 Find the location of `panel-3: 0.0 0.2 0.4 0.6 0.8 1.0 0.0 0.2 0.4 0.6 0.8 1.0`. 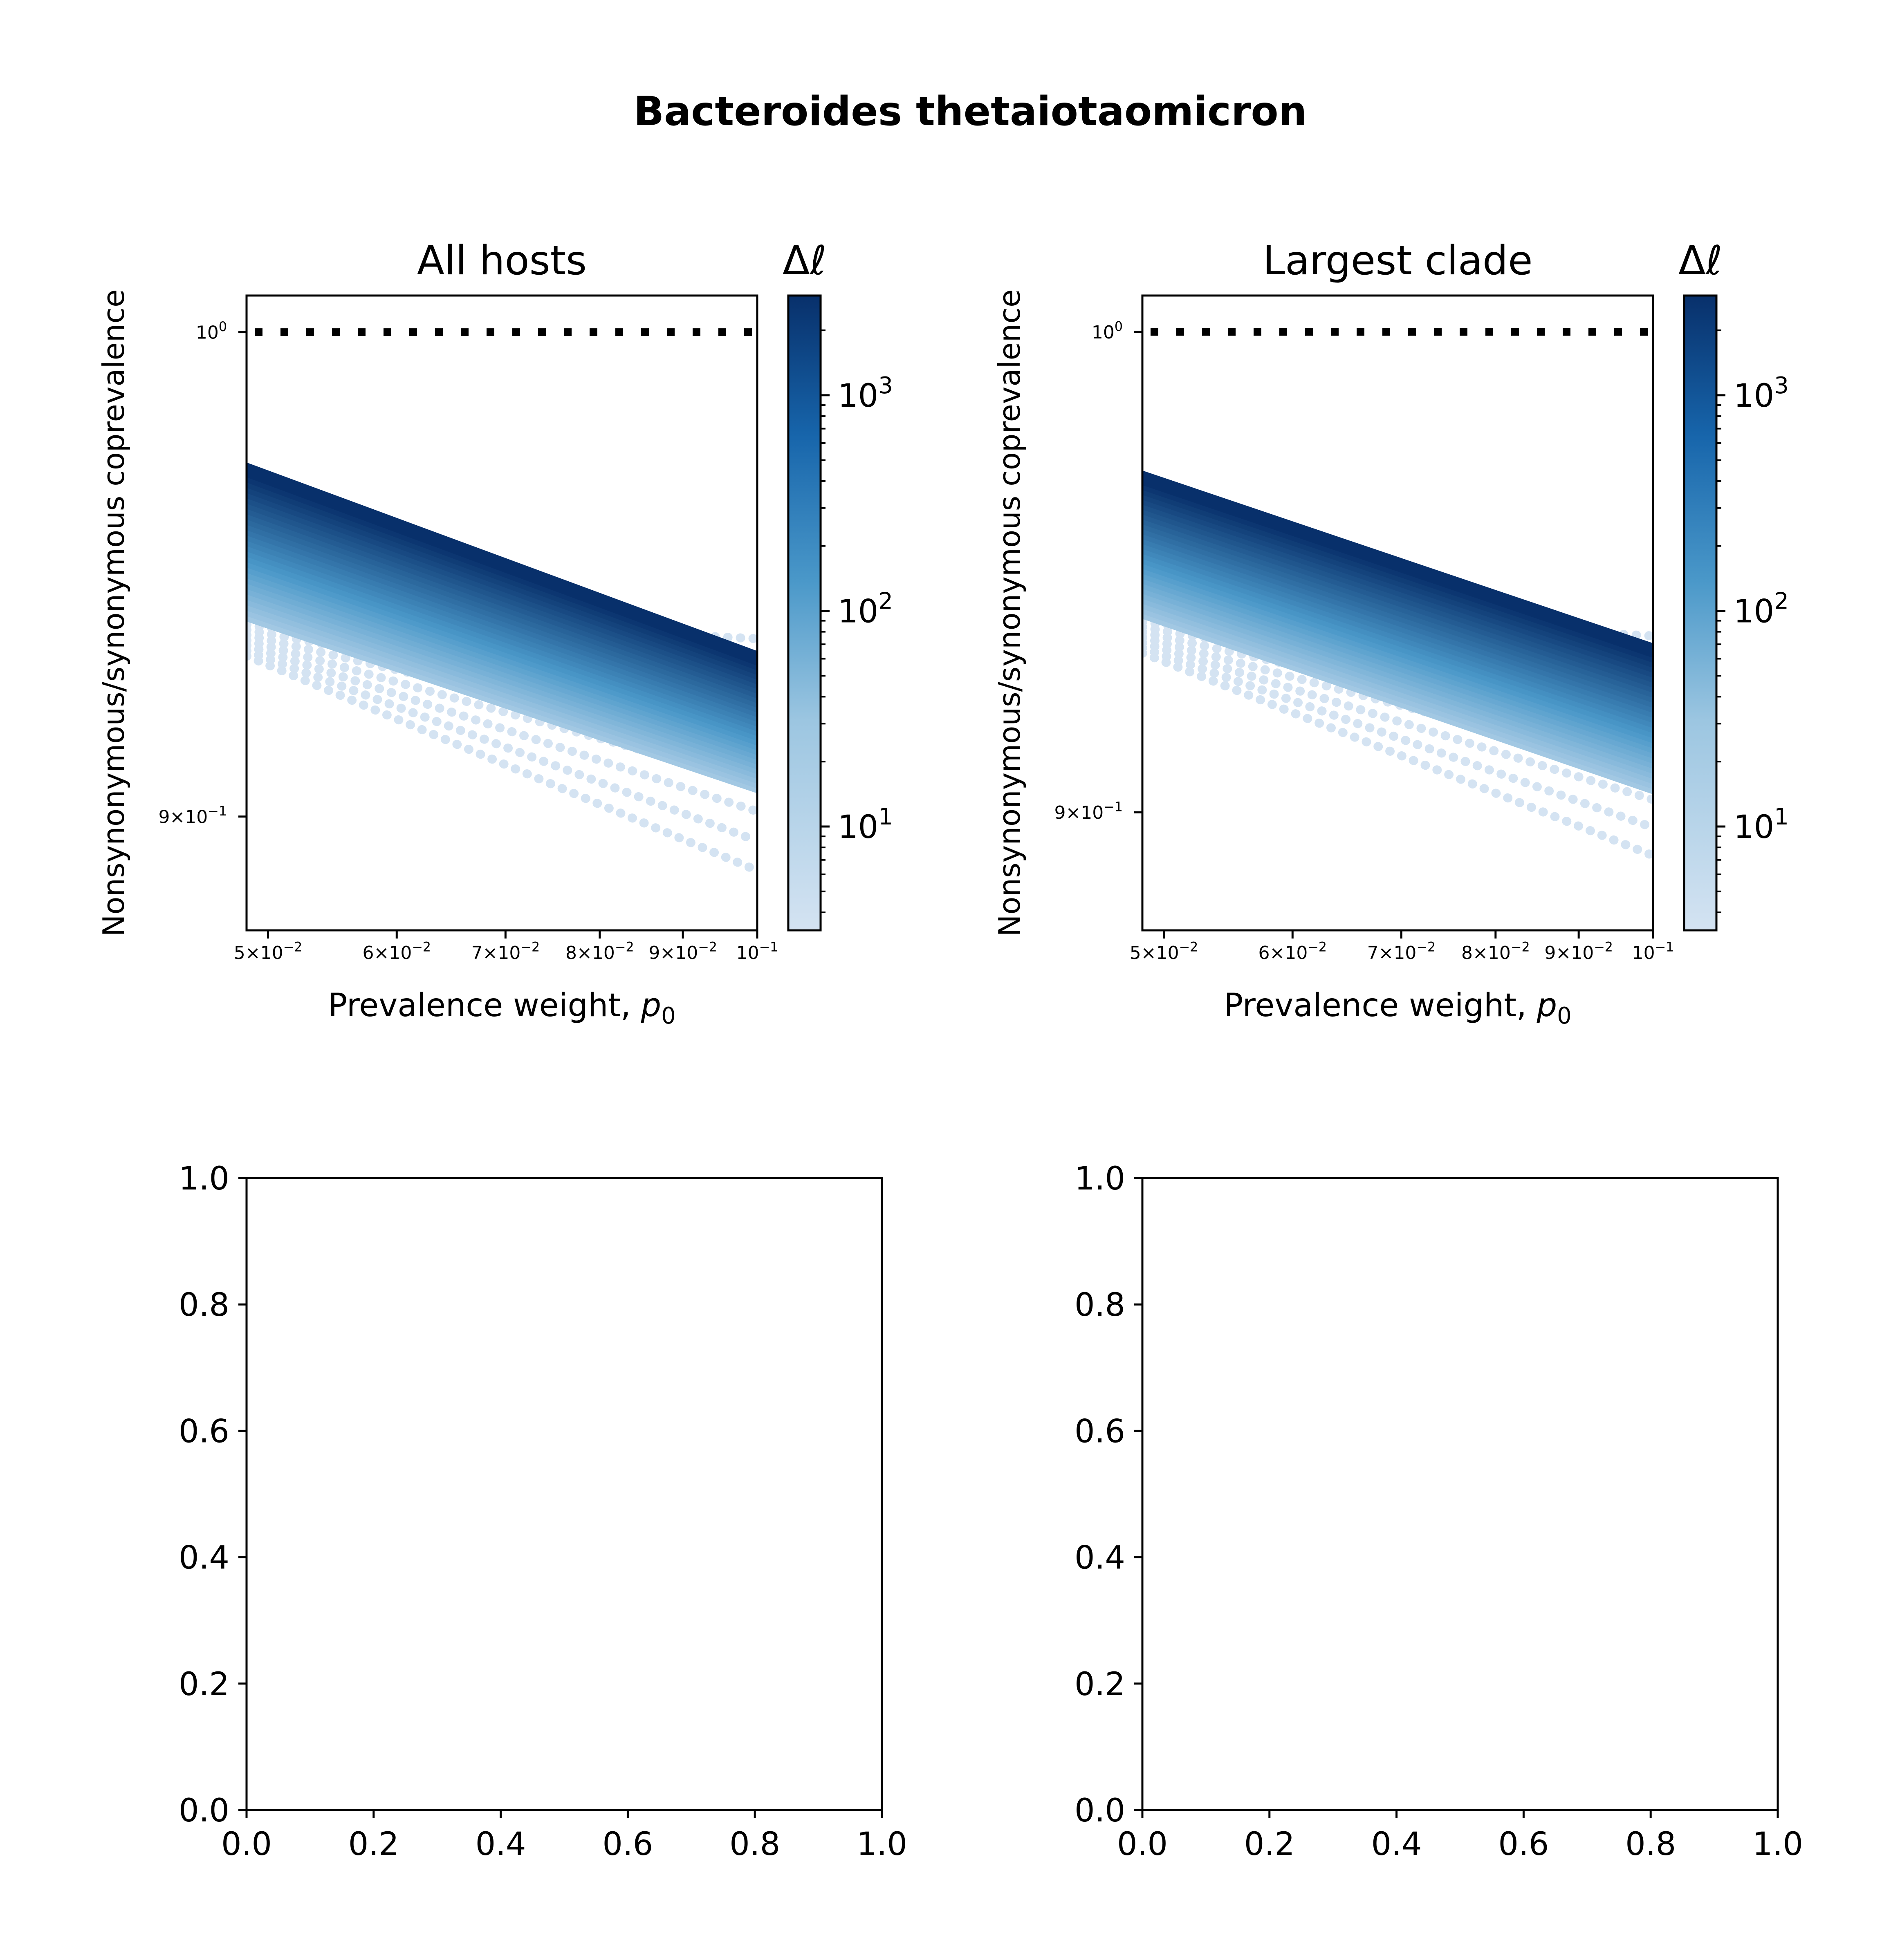

panel-3: 0.0 0.2 0.4 0.6 0.8 1.0 0.0 0.2 0.4 0.6 0.8 1.0 is located at coordinates (543, 1511).